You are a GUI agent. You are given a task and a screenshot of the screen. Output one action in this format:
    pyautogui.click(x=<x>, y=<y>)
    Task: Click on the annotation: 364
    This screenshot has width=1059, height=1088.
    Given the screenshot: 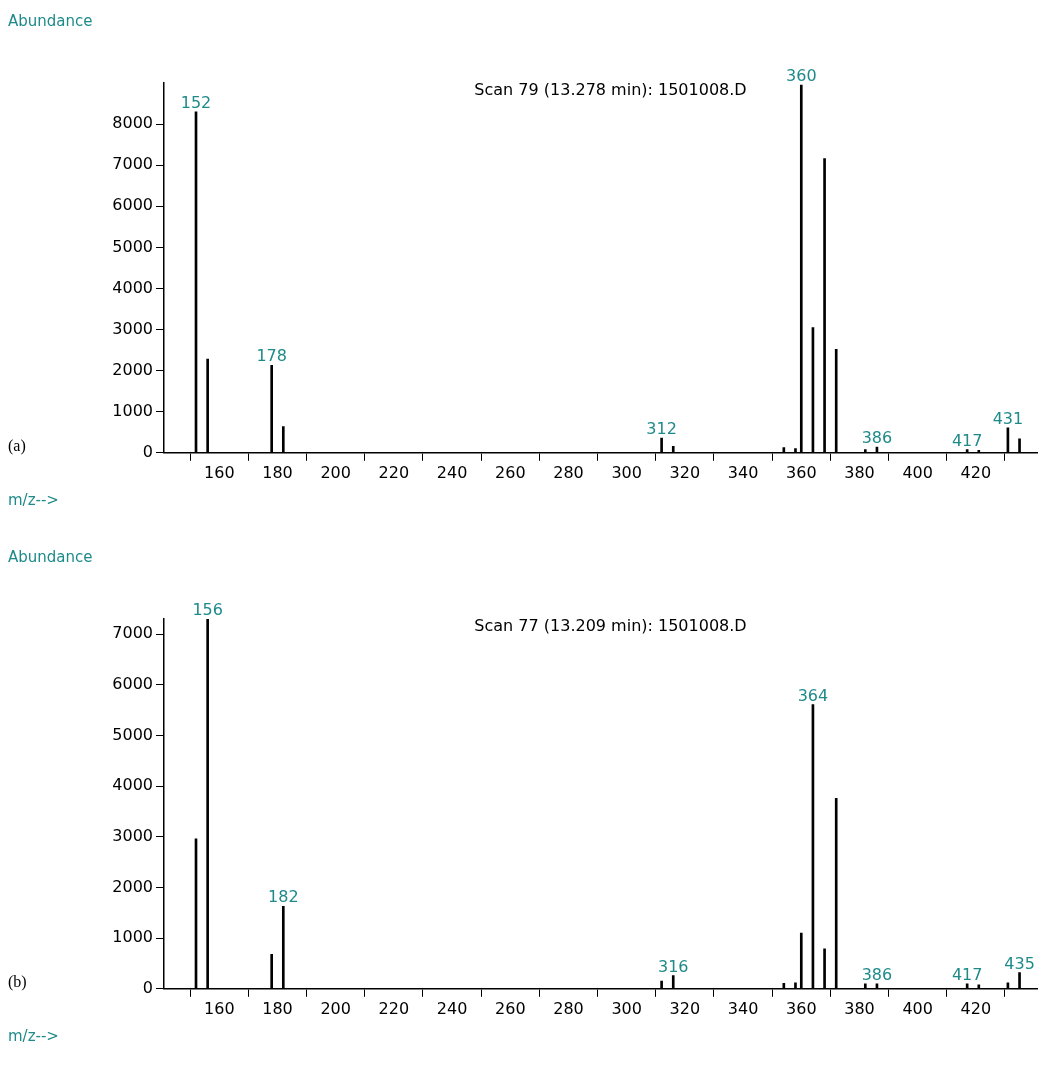 What is the action you would take?
    pyautogui.click(x=813, y=695)
    